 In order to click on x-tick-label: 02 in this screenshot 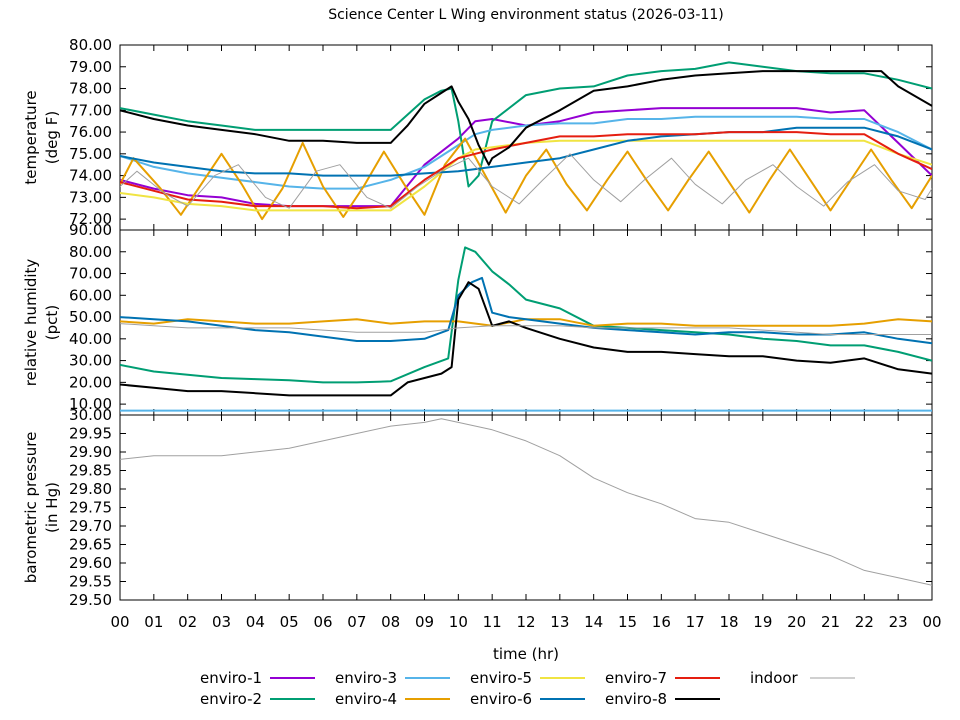, I will do `click(187, 622)`.